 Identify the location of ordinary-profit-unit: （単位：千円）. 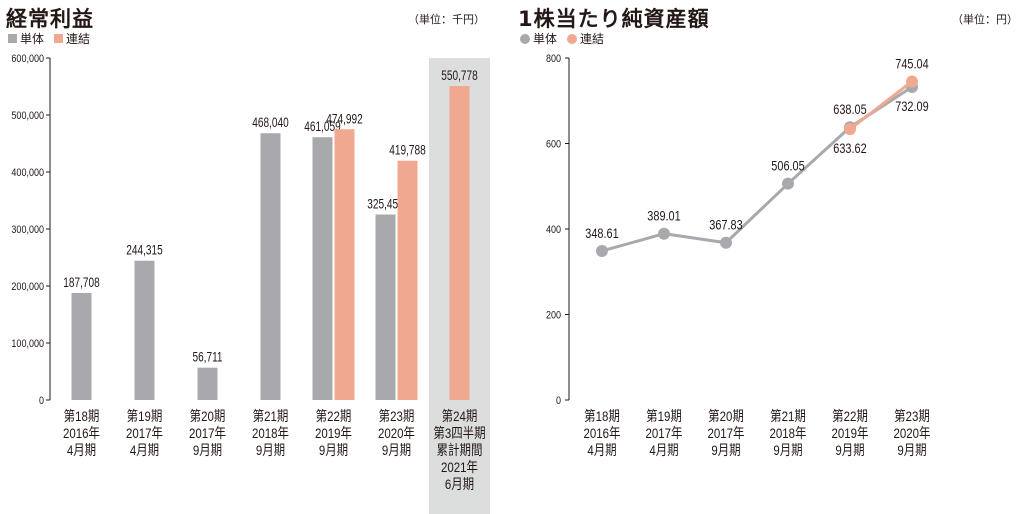
(446, 19).